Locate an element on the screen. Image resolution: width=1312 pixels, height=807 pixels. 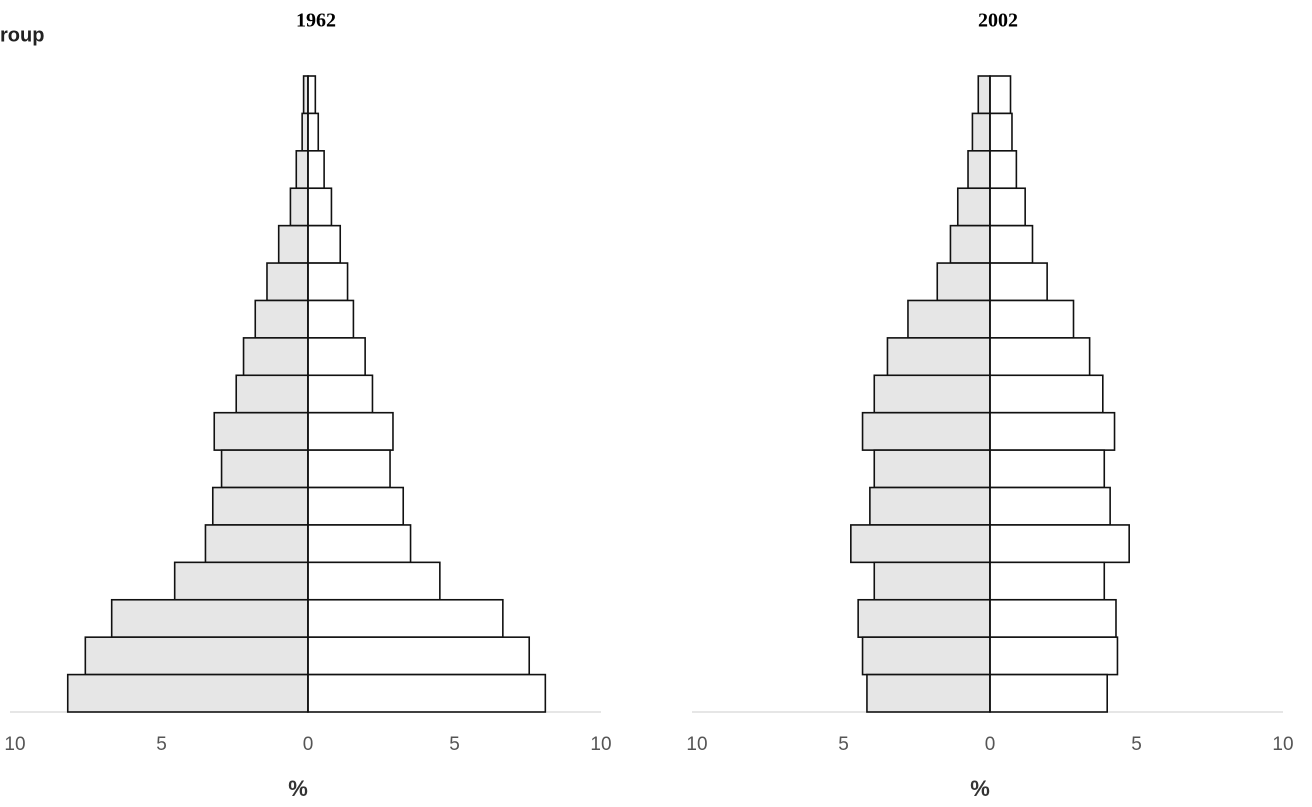
y-axis-label: roup is located at coordinates (22, 35).